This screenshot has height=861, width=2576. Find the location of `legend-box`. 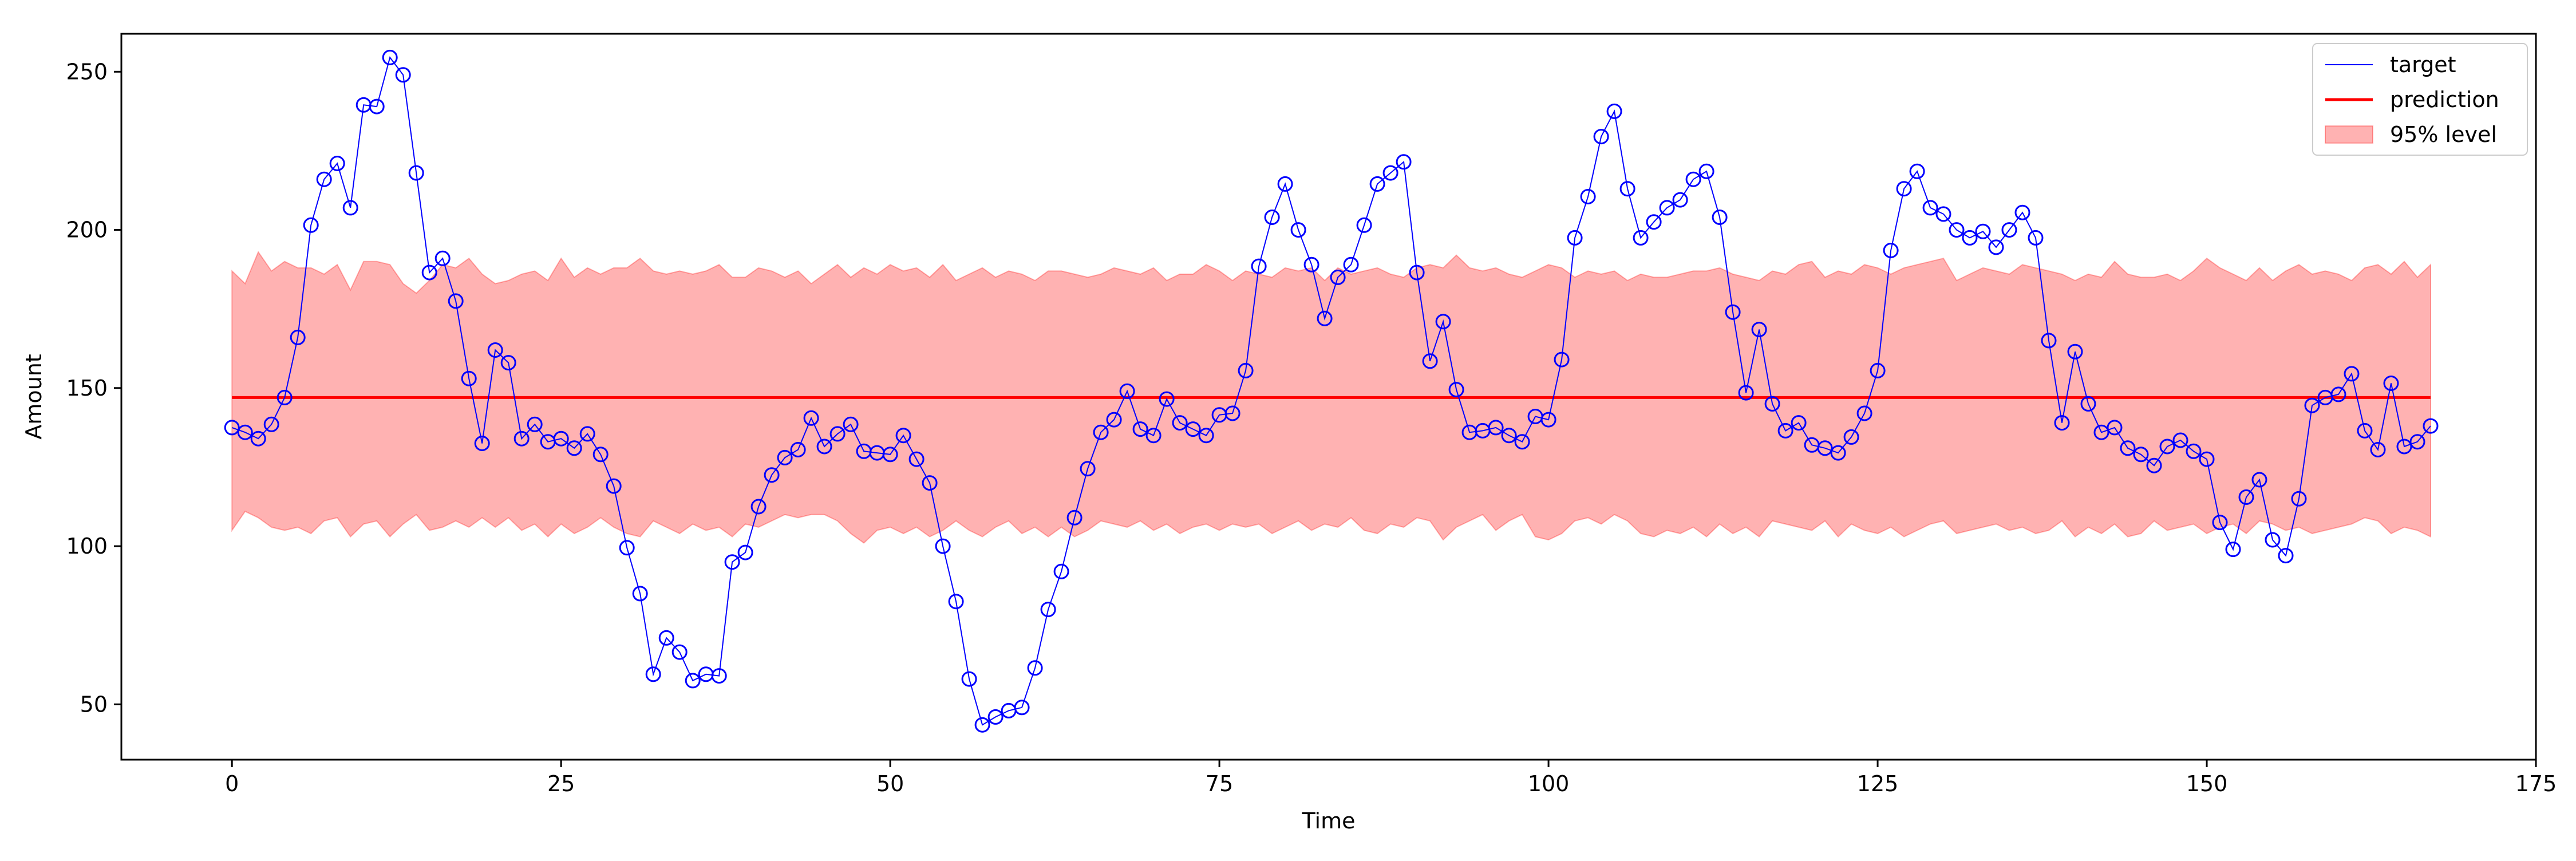

legend-box is located at coordinates (2420, 99).